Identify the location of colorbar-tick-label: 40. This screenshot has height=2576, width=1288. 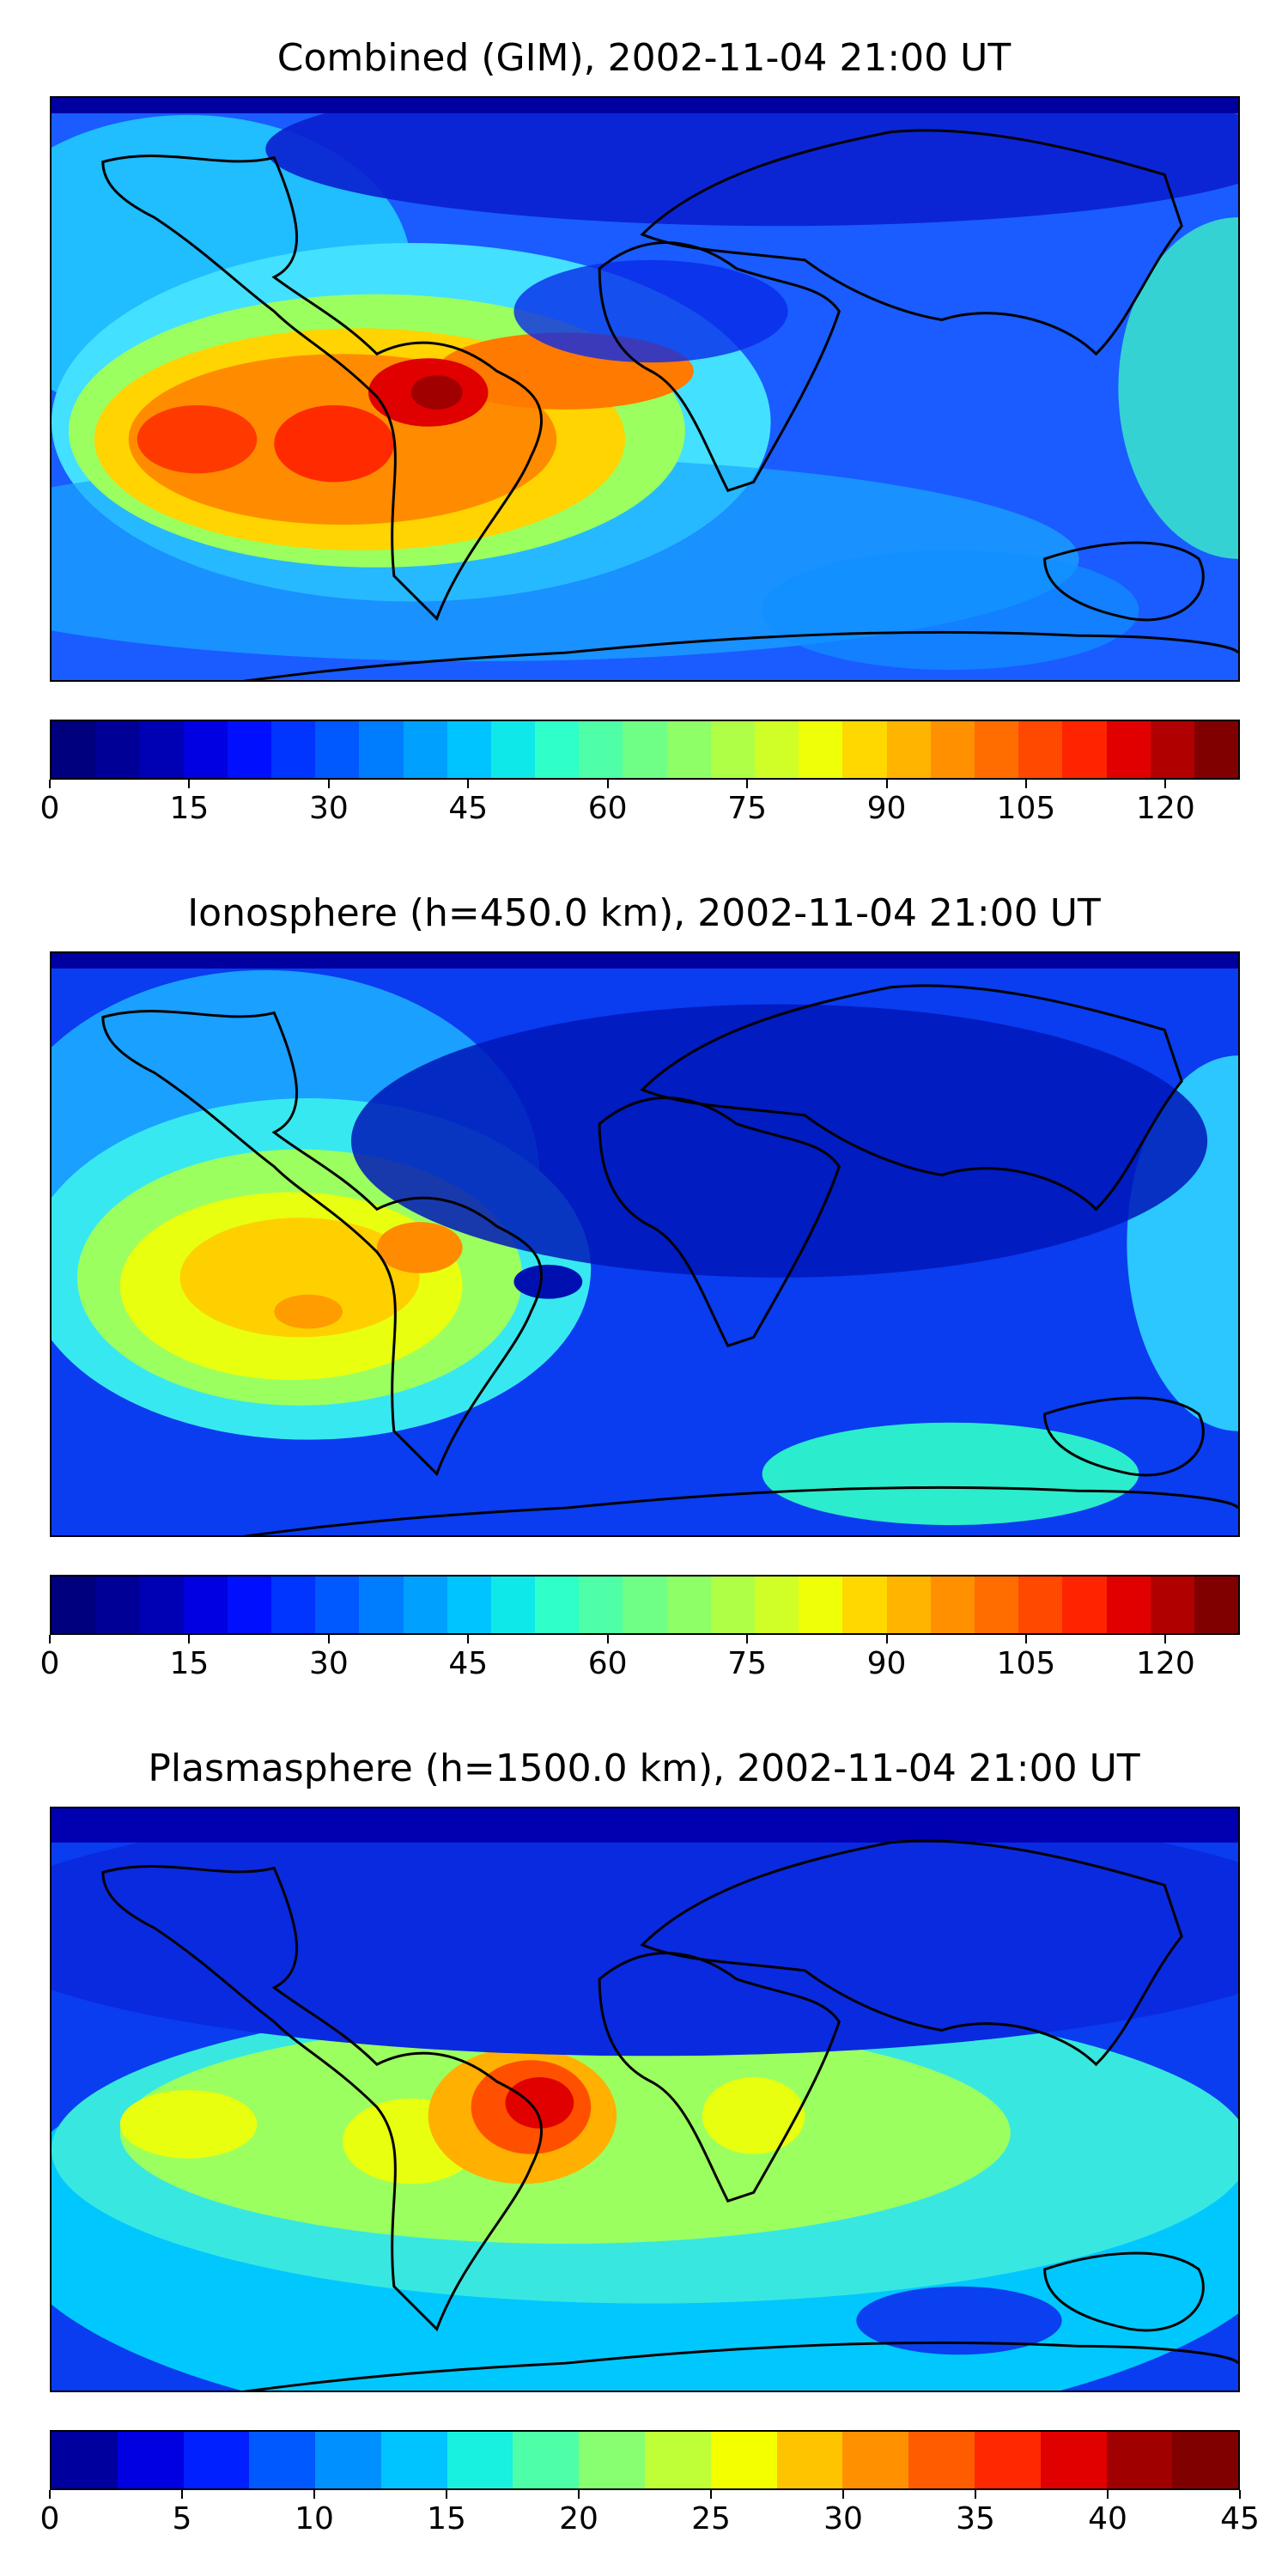
(1107, 2519).